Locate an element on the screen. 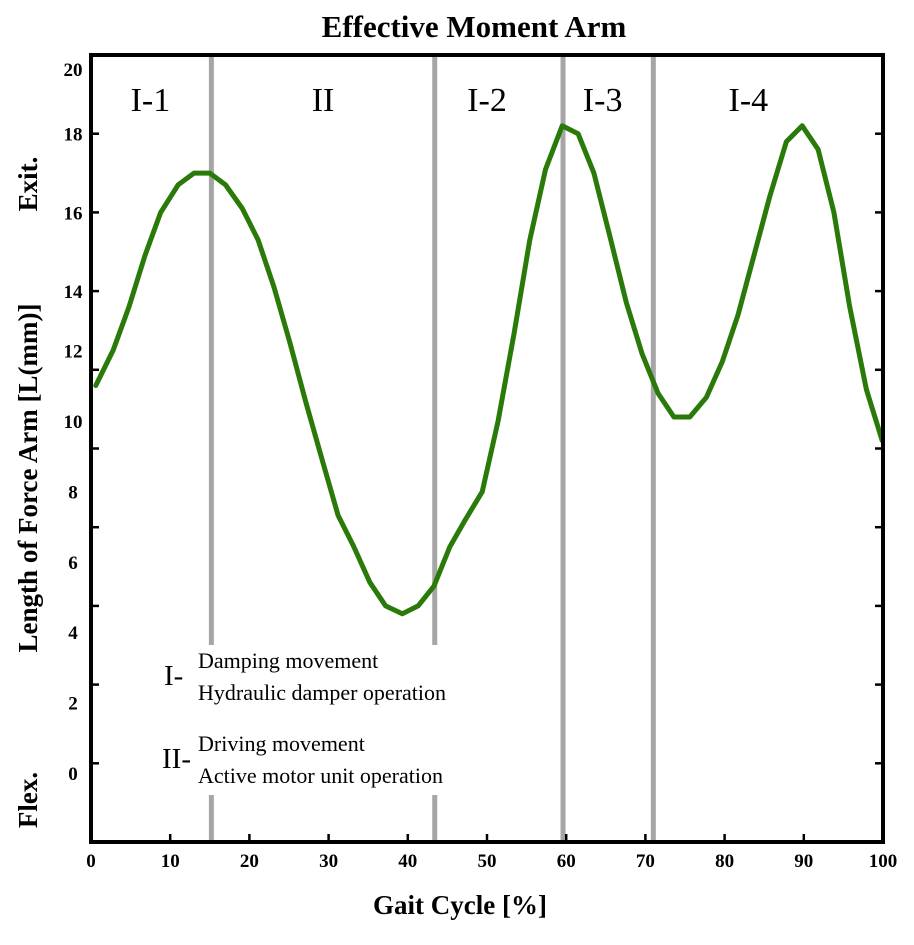 Image resolution: width=914 pixels, height=945 pixels. y-axis-title-group: Exit. Length of Force Arm [L(mm)] Flex. is located at coordinates (28, 493).